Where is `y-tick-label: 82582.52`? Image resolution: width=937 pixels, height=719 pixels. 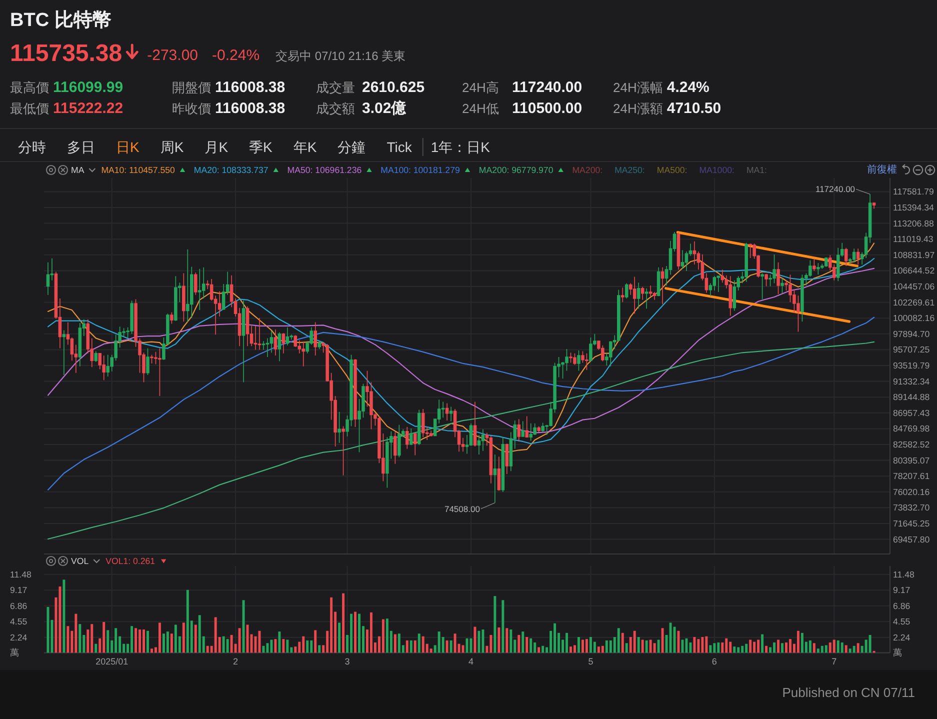 y-tick-label: 82582.52 is located at coordinates (911, 444).